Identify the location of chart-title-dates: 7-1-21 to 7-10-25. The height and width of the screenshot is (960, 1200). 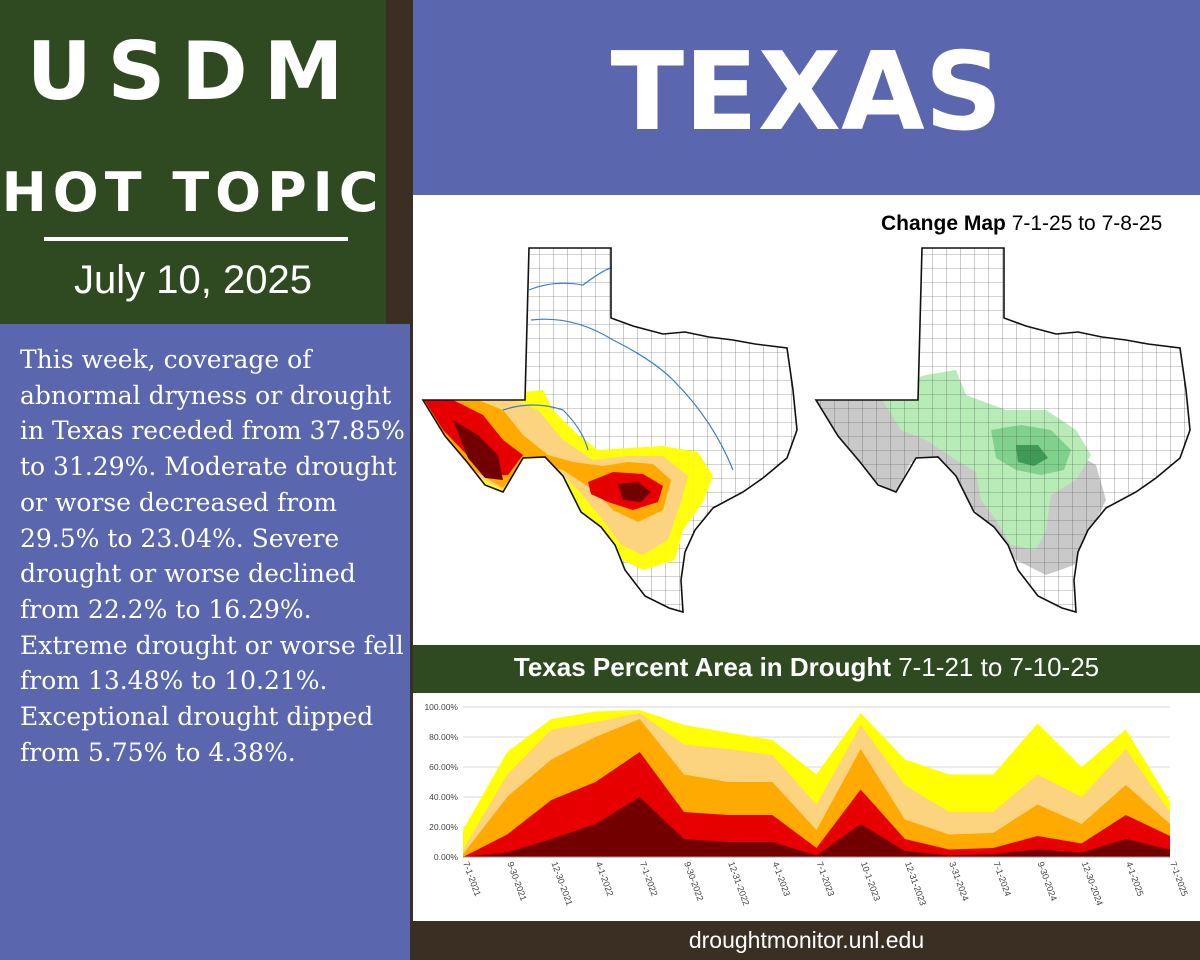
(999, 667).